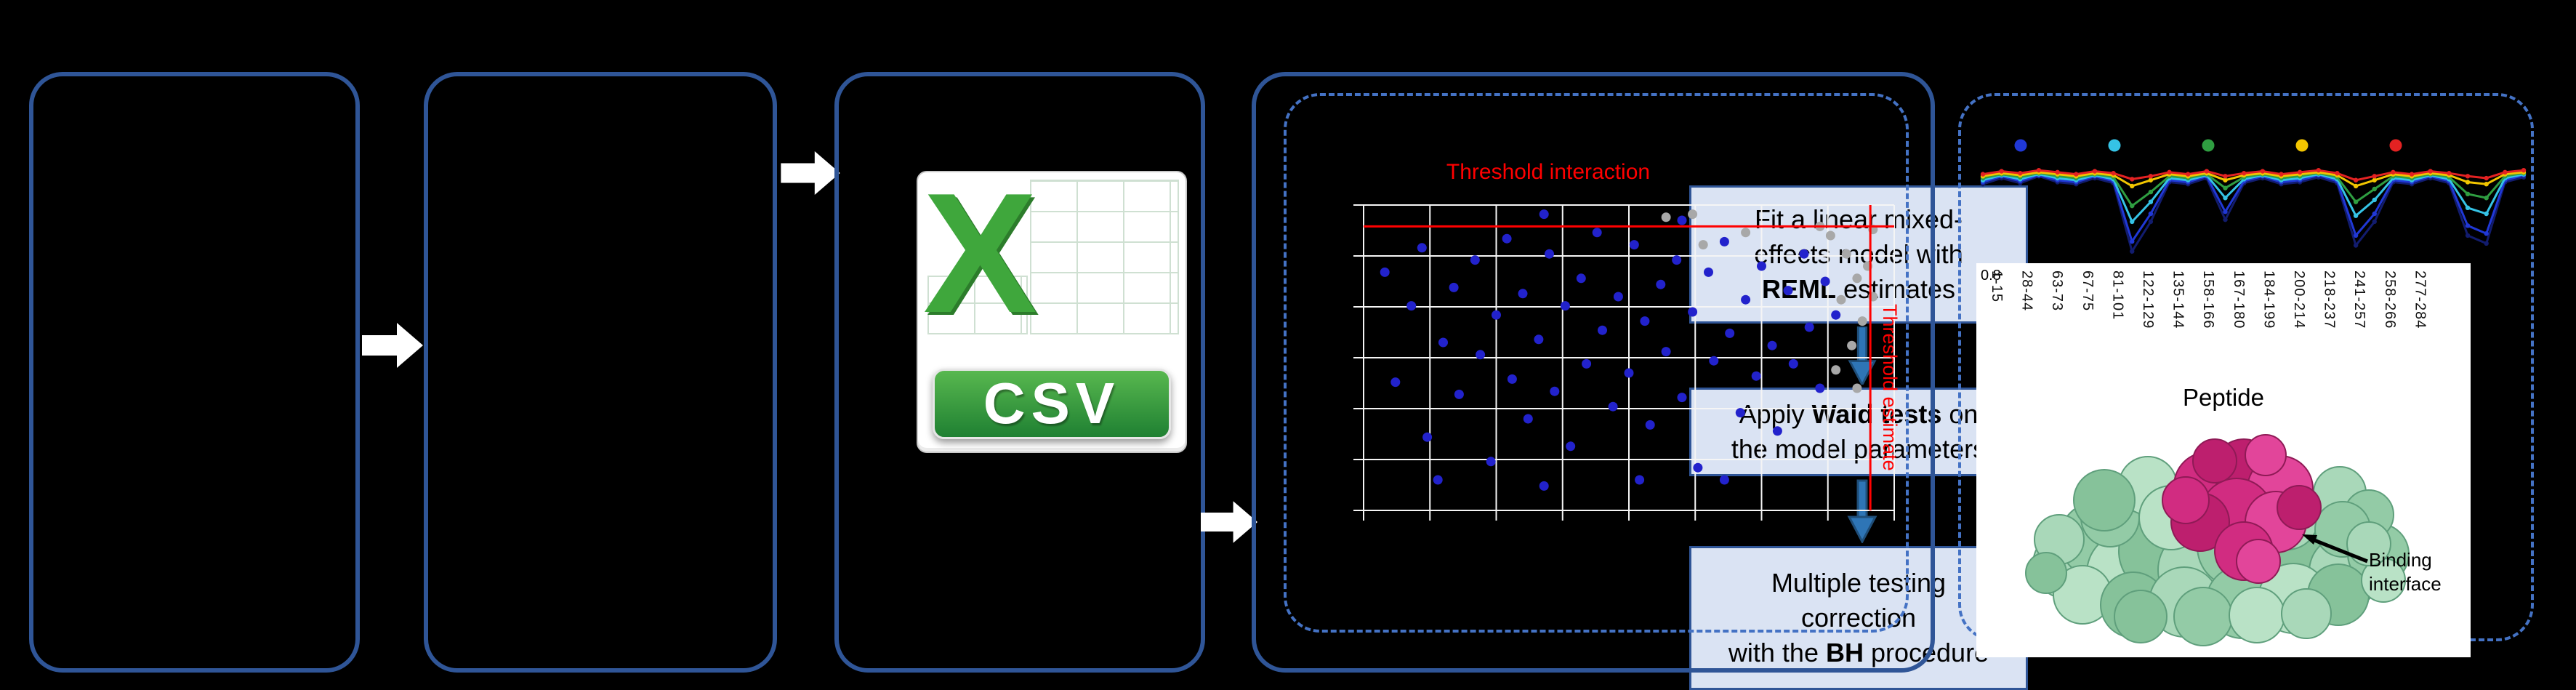  Describe the element at coordinates (1859, 583) in the screenshot. I see `step-line: Multiple testing` at that location.